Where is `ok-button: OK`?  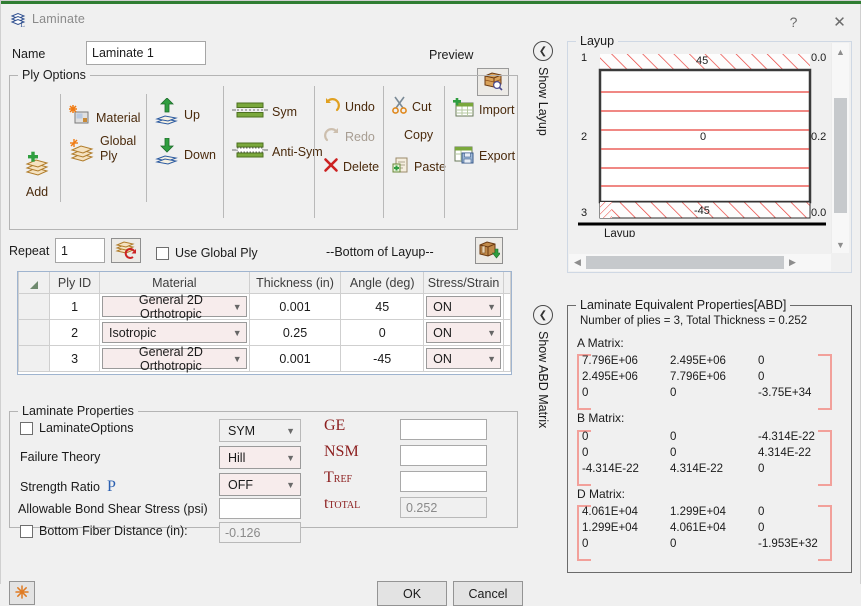 ok-button: OK is located at coordinates (412, 593).